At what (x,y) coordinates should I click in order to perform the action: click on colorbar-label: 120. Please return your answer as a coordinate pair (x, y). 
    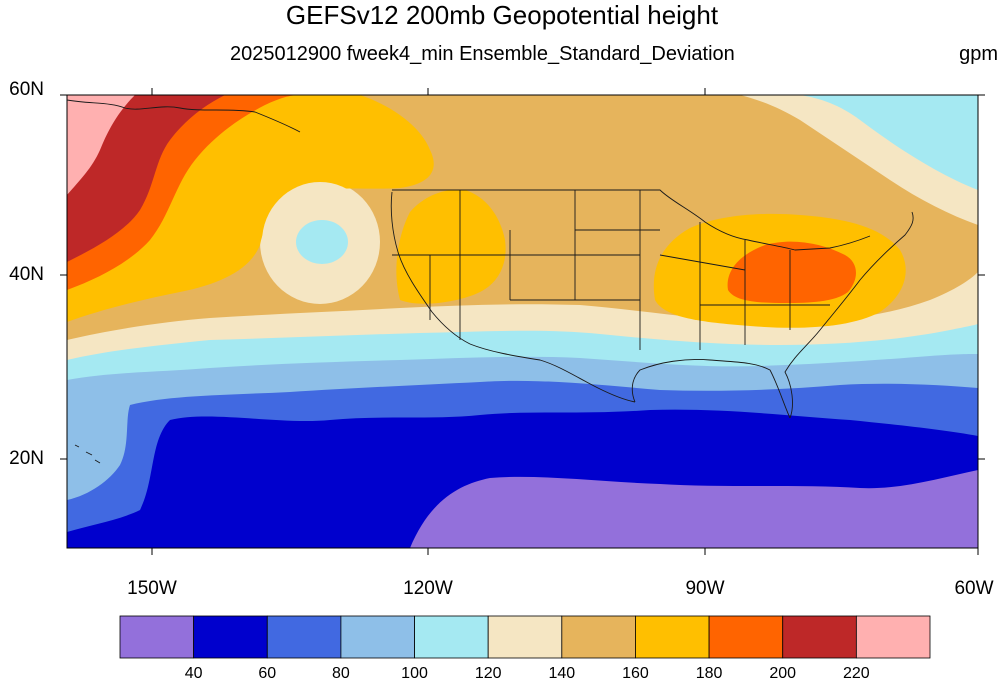
    Looking at the image, I should click on (488, 673).